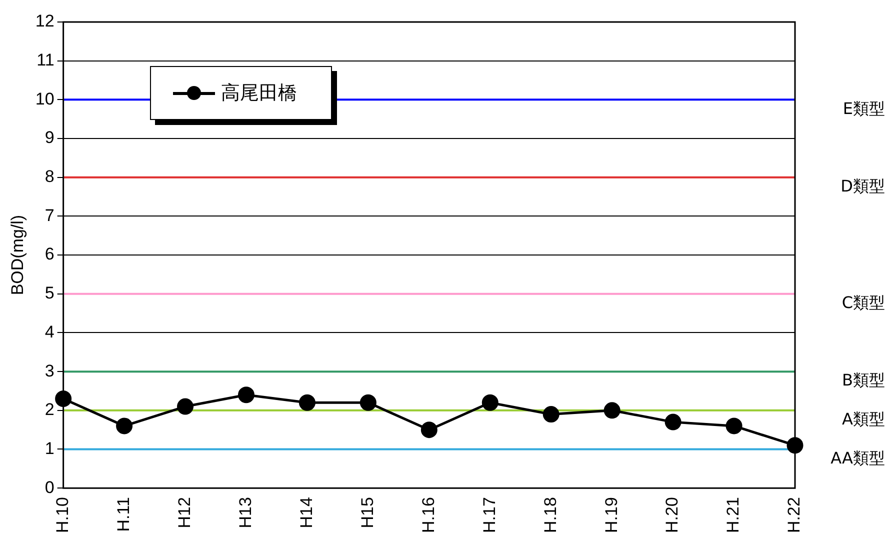  Describe the element at coordinates (863, 108) in the screenshot. I see `ref-line-label: E類型` at that location.